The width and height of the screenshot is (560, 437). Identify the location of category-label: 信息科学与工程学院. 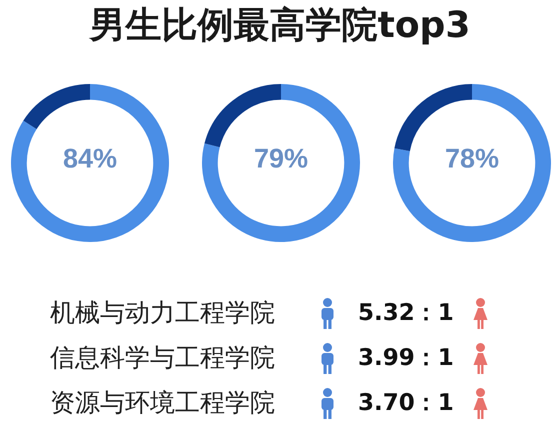
(162, 358).